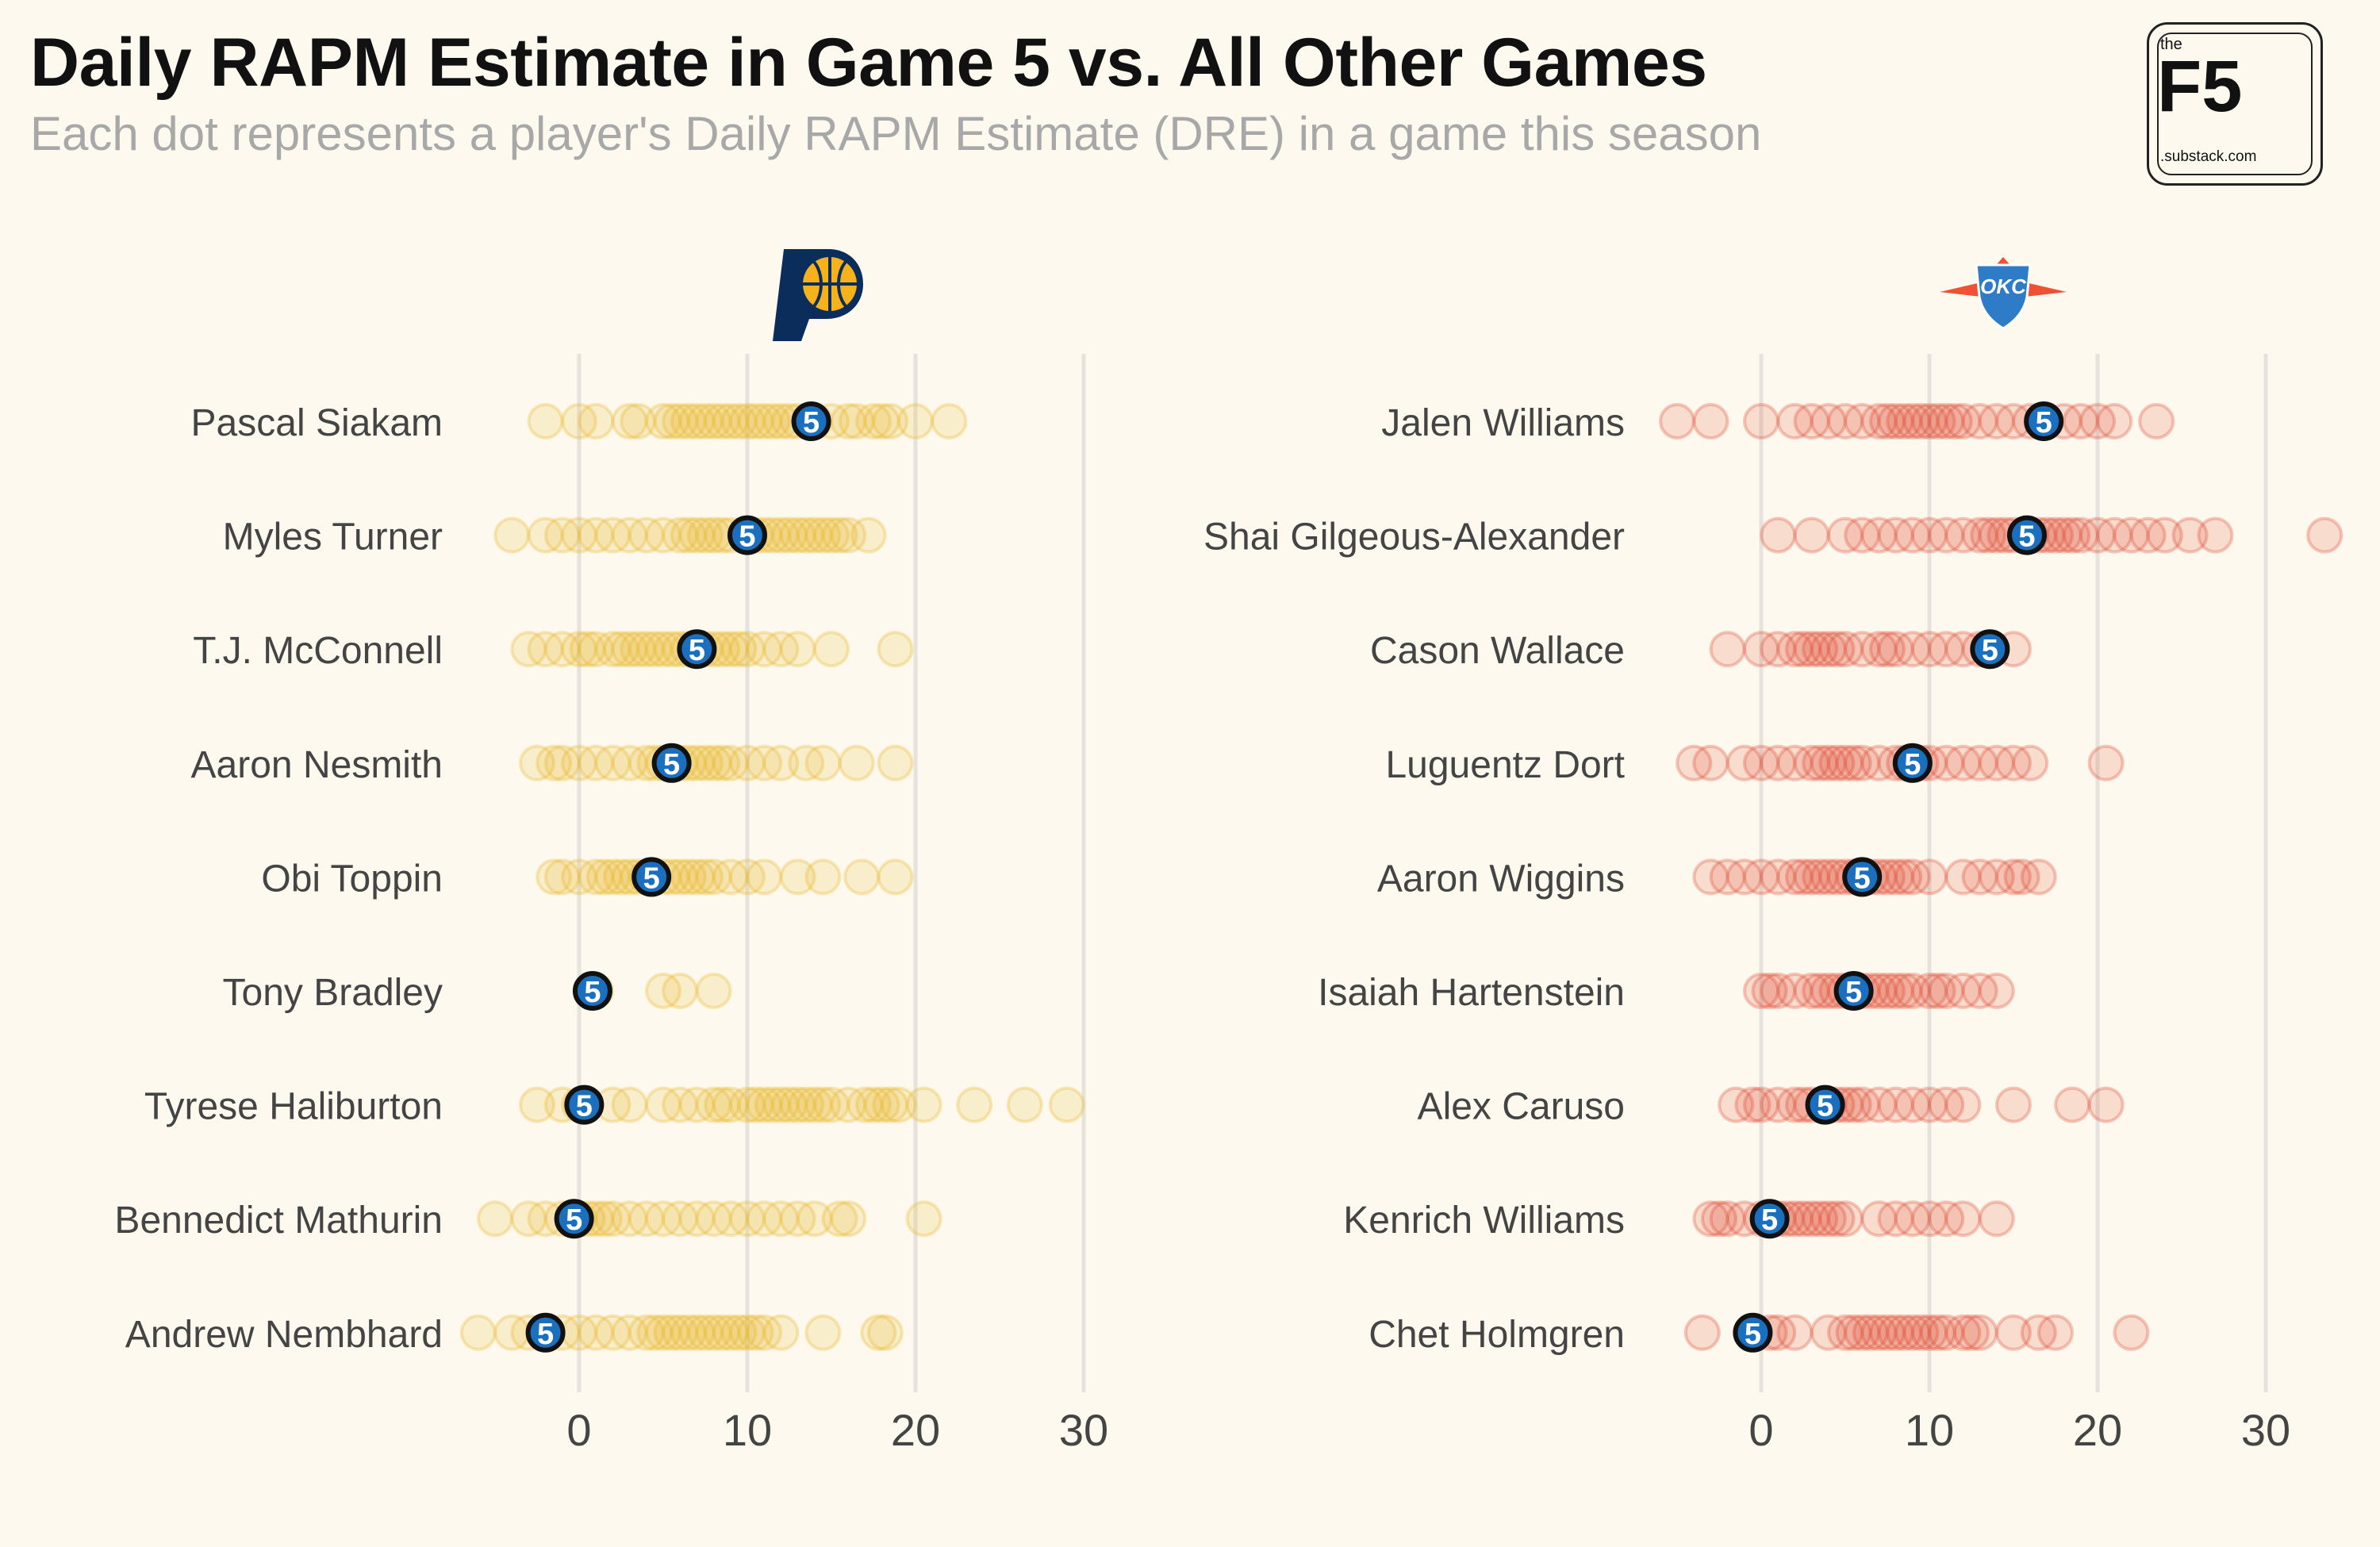  What do you see at coordinates (2208, 156) in the screenshot?
I see `logo-domain-text: .substack.com` at bounding box center [2208, 156].